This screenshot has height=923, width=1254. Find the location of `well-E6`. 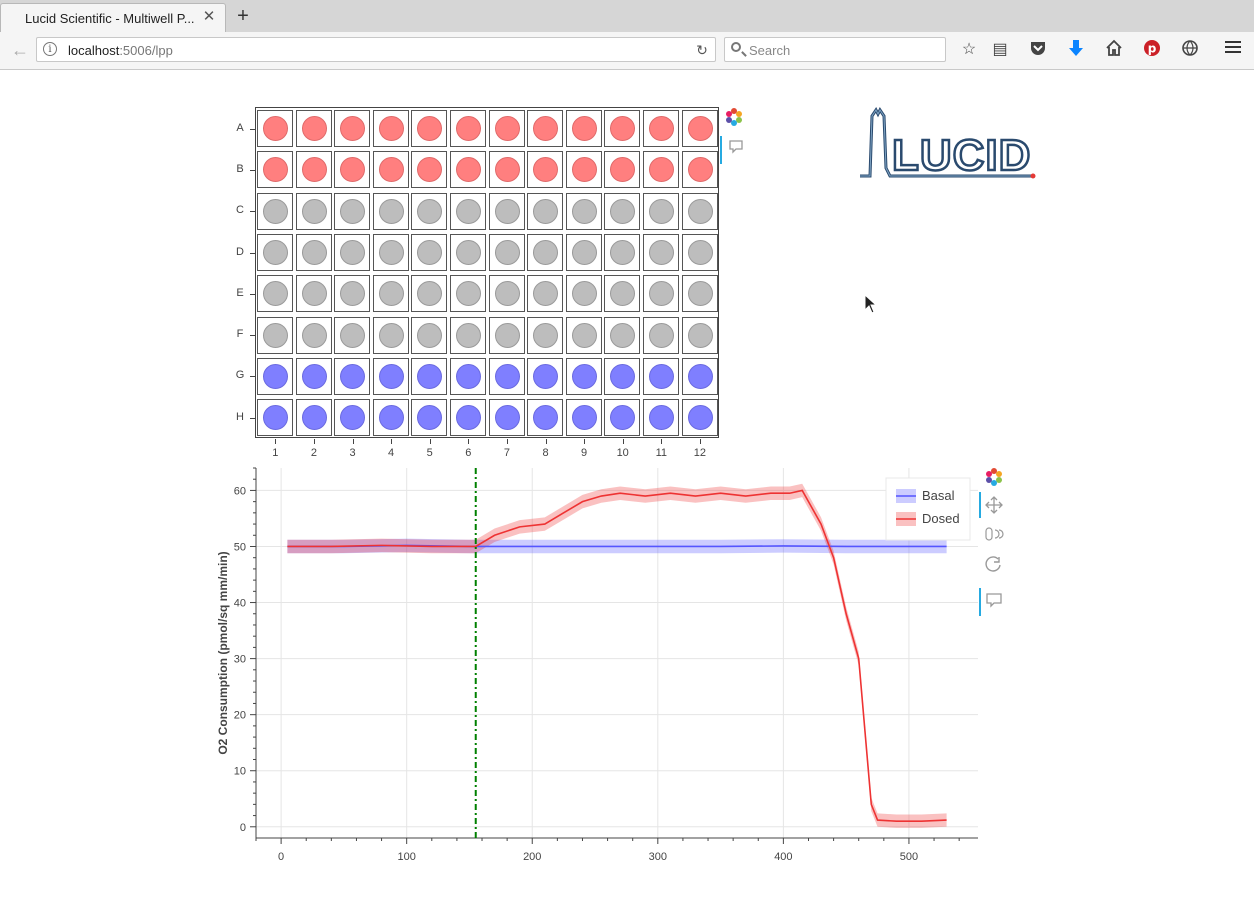

well-E6 is located at coordinates (468, 294).